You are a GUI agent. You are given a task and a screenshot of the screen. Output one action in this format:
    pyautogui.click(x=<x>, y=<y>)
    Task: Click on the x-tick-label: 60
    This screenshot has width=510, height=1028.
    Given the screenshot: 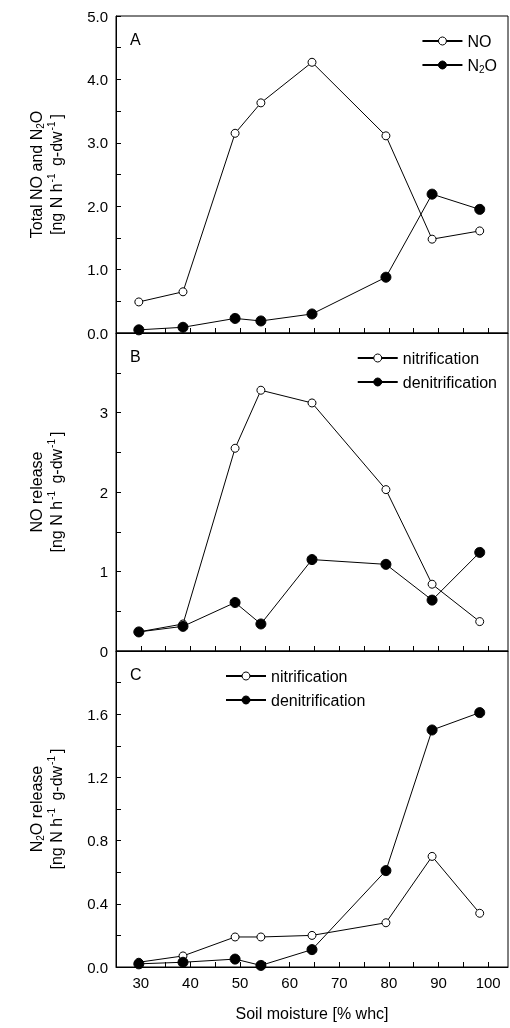 What is the action you would take?
    pyautogui.click(x=290, y=982)
    